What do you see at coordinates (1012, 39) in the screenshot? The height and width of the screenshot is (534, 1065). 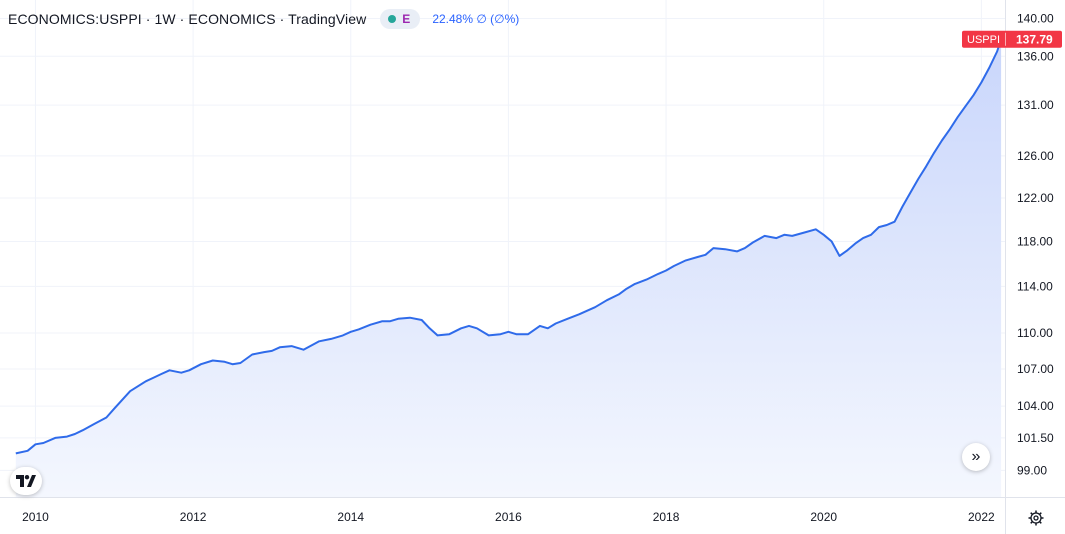 I see `price-tag` at bounding box center [1012, 39].